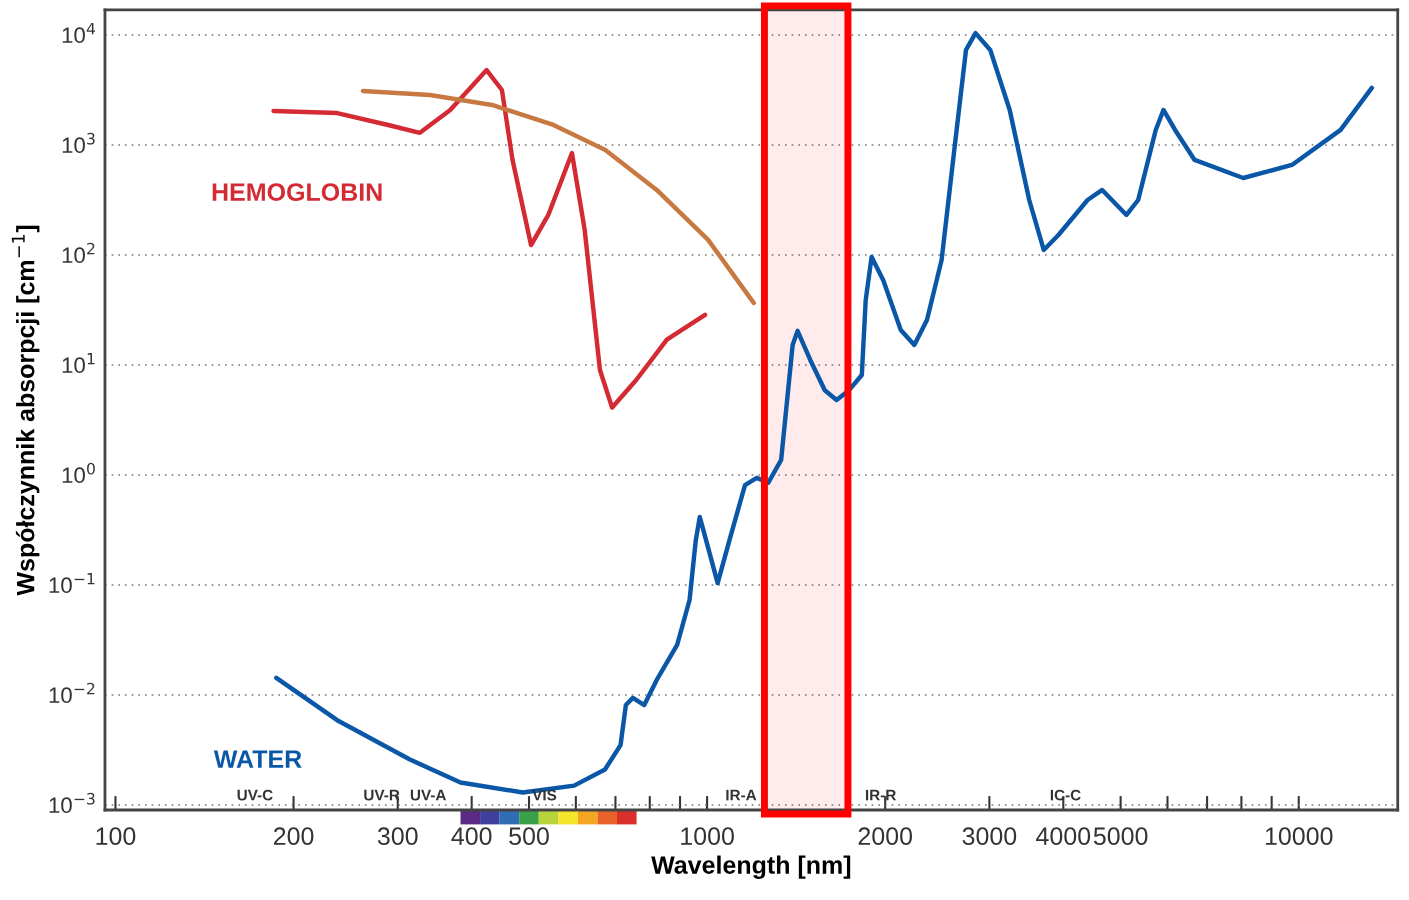  What do you see at coordinates (116, 836) in the screenshot?
I see `x-tick-label: 100` at bounding box center [116, 836].